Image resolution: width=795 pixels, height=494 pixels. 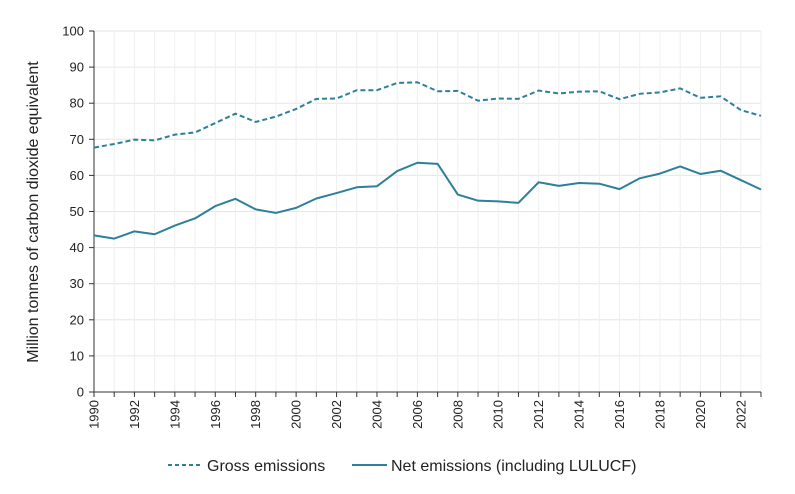 I want to click on x-tick-label: 1994, so click(x=174, y=414).